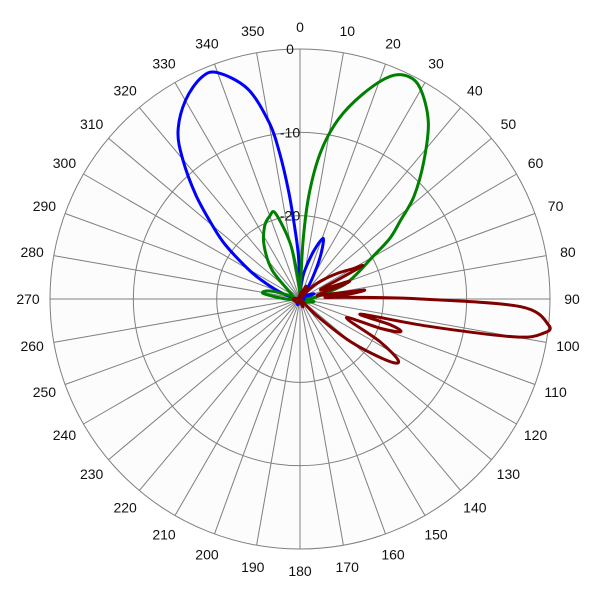 The image size is (600, 605). I want to click on angle-tick-label: 110, so click(555, 392).